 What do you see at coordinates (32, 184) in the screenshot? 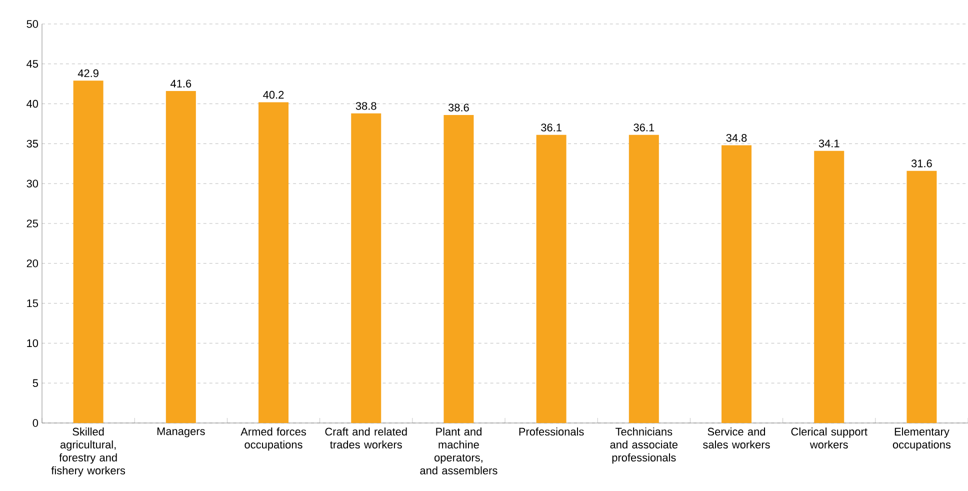
I see `y-tick-label: 30` at bounding box center [32, 184].